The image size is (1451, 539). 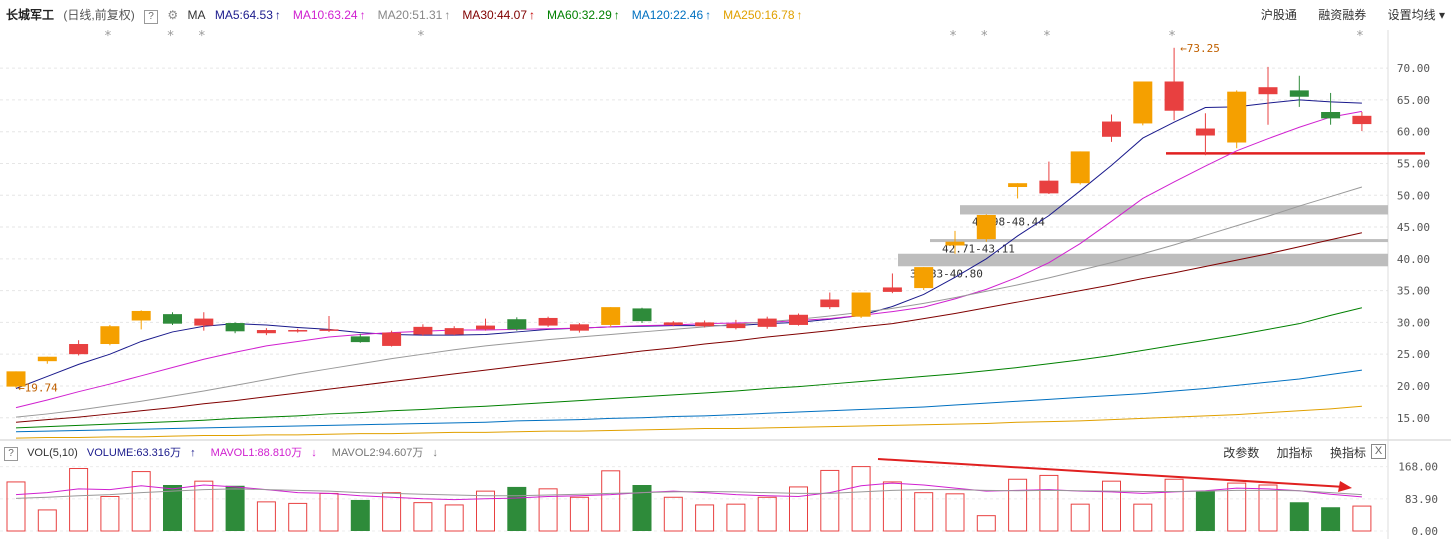 I want to click on price-tick-label: 35.00, so click(x=1413, y=291).